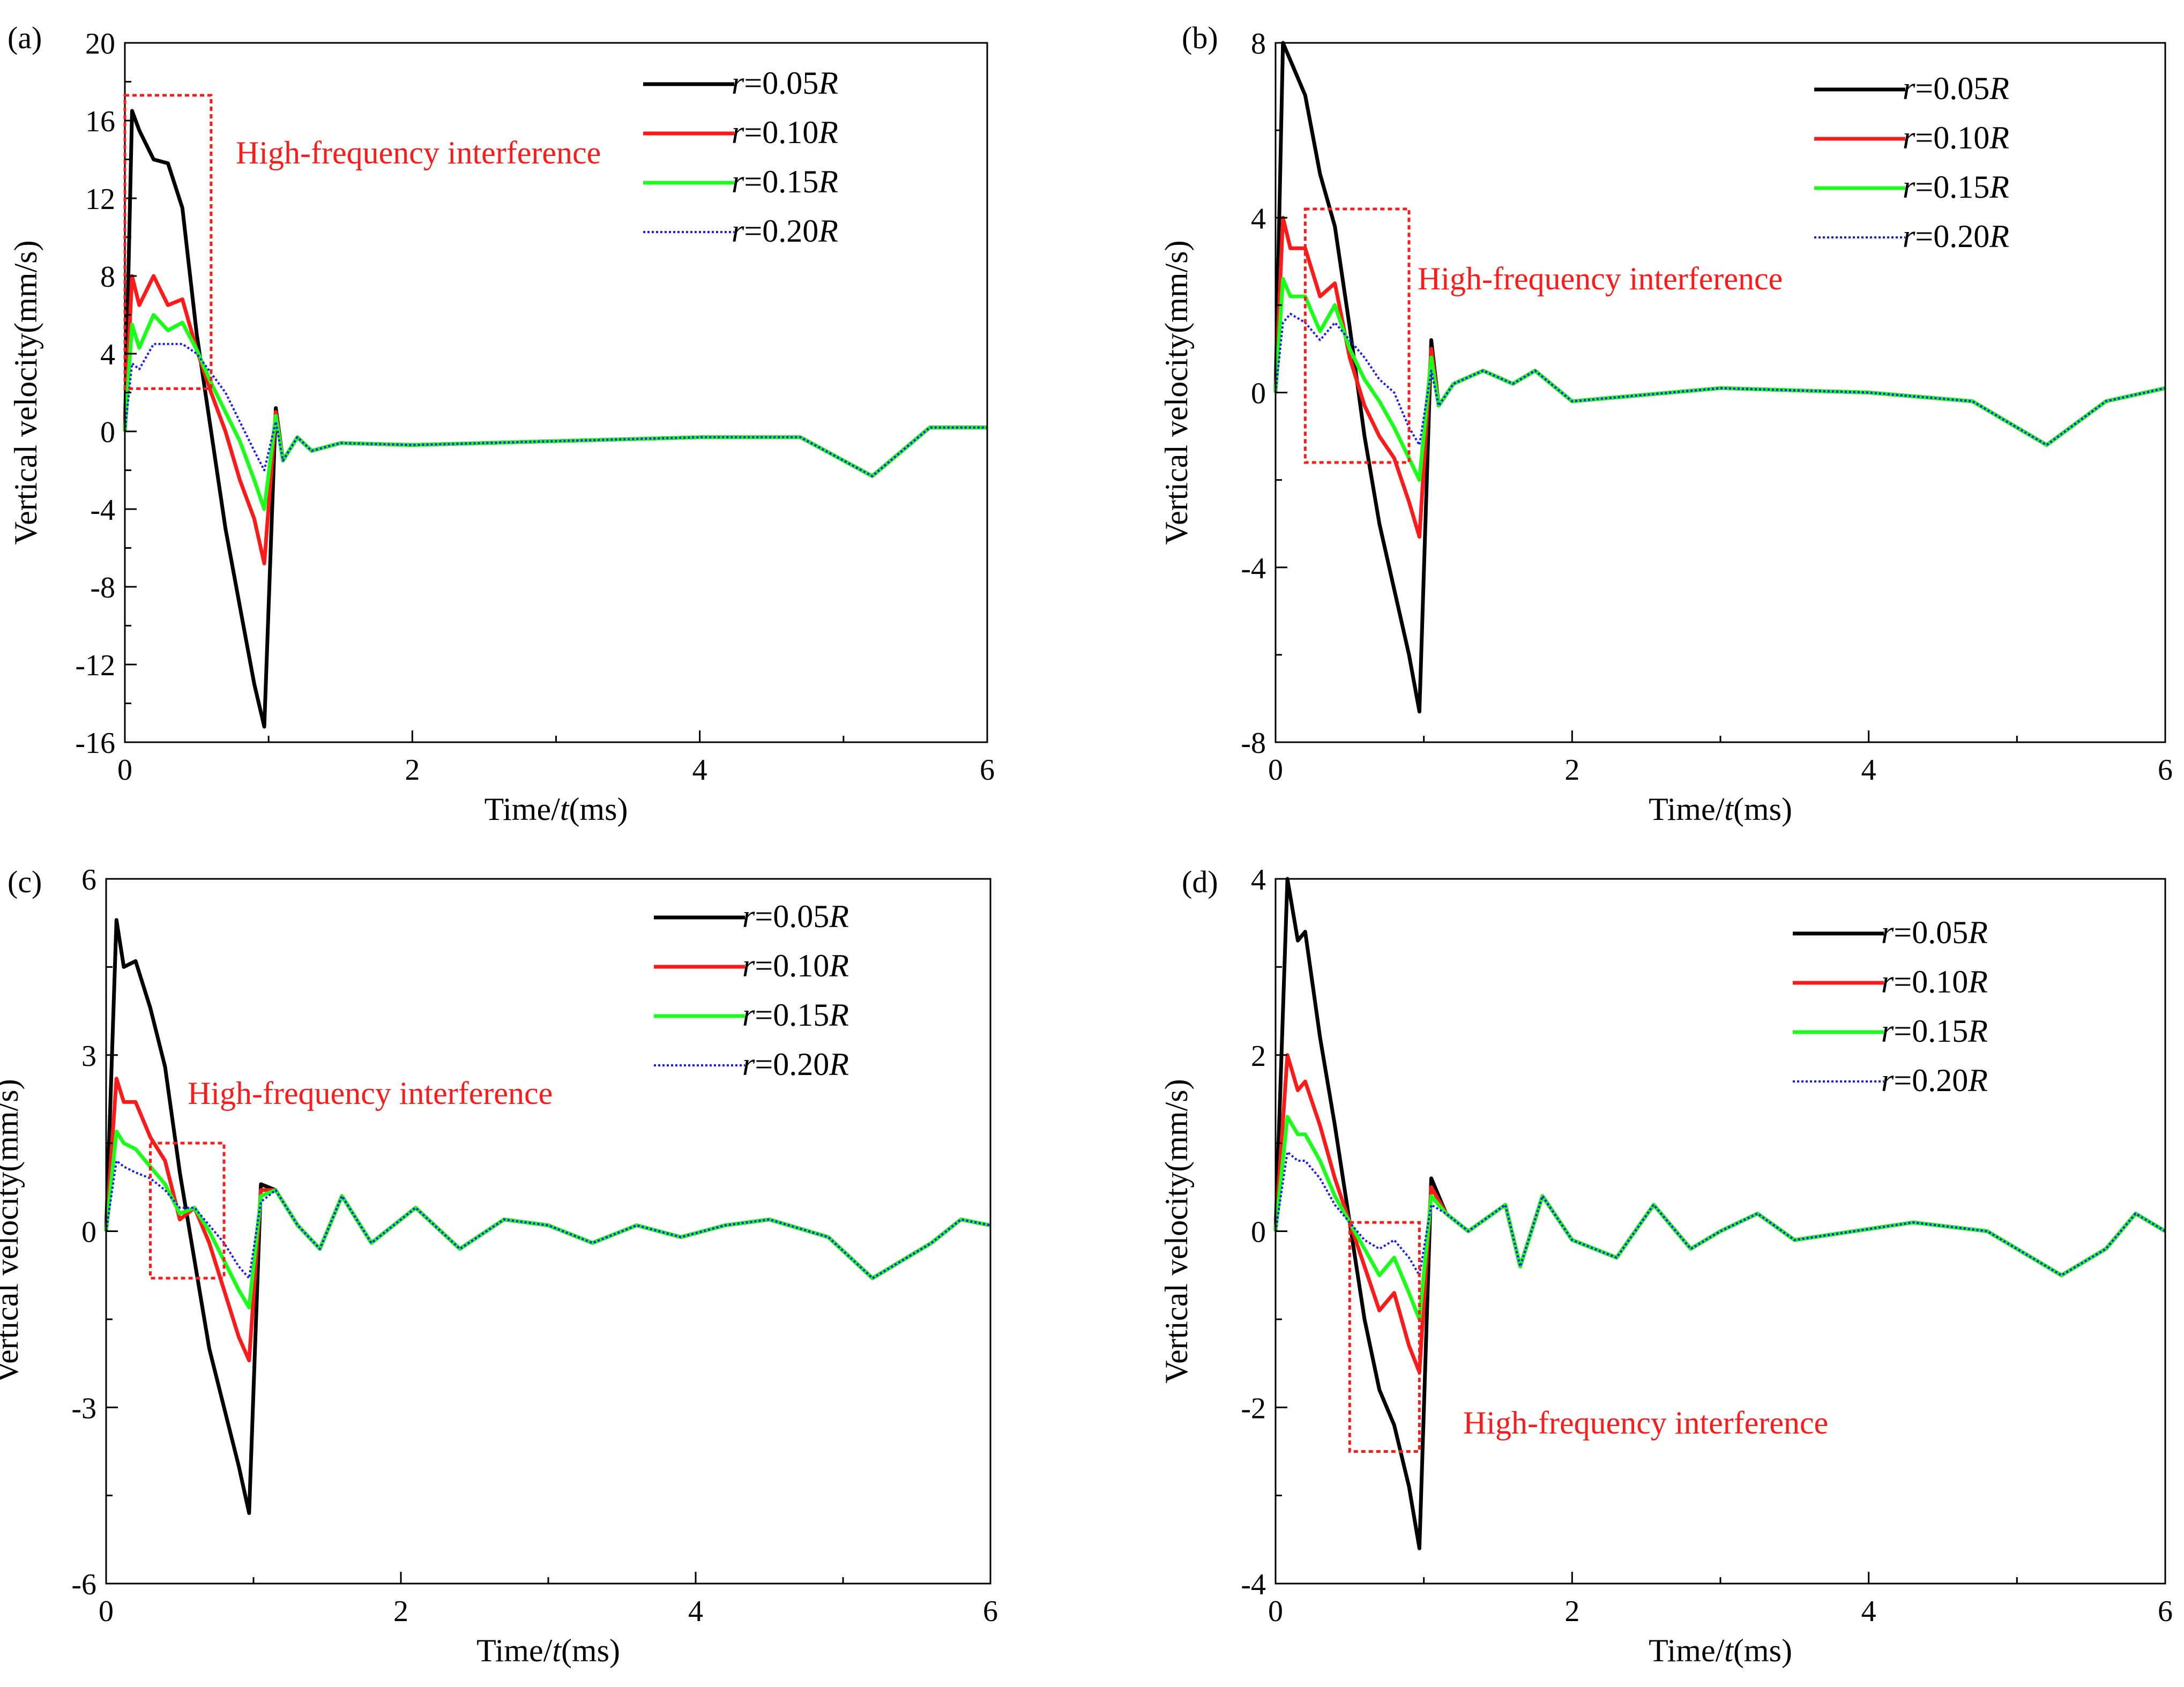 The height and width of the screenshot is (1687, 2184). Describe the element at coordinates (84, 1408) in the screenshot. I see `y-tick-label: -3` at that location.